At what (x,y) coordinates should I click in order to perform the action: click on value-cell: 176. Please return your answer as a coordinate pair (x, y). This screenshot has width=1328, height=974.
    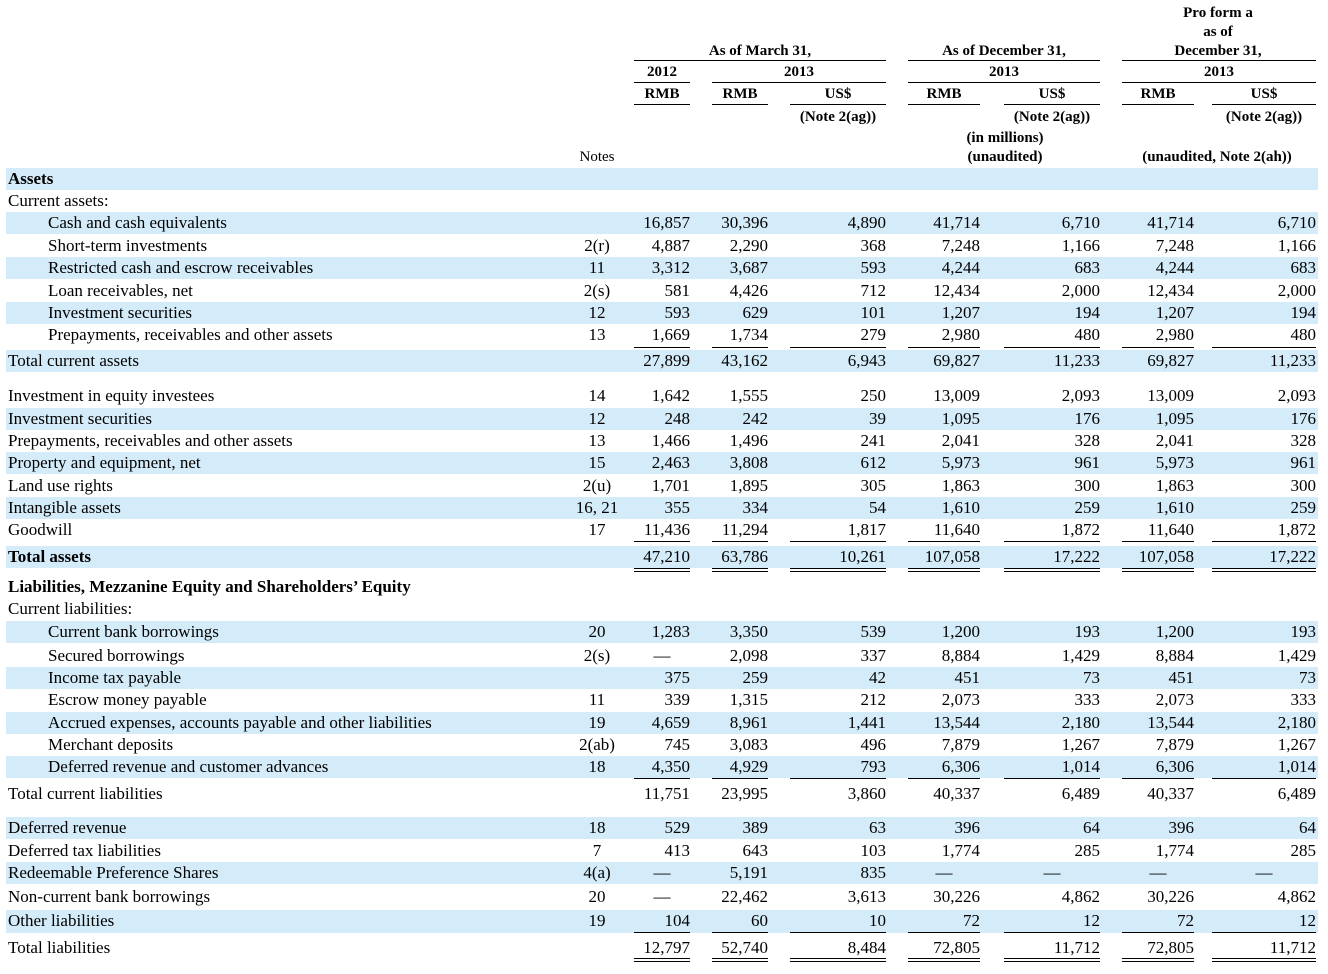
    Looking at the image, I should click on (1087, 418).